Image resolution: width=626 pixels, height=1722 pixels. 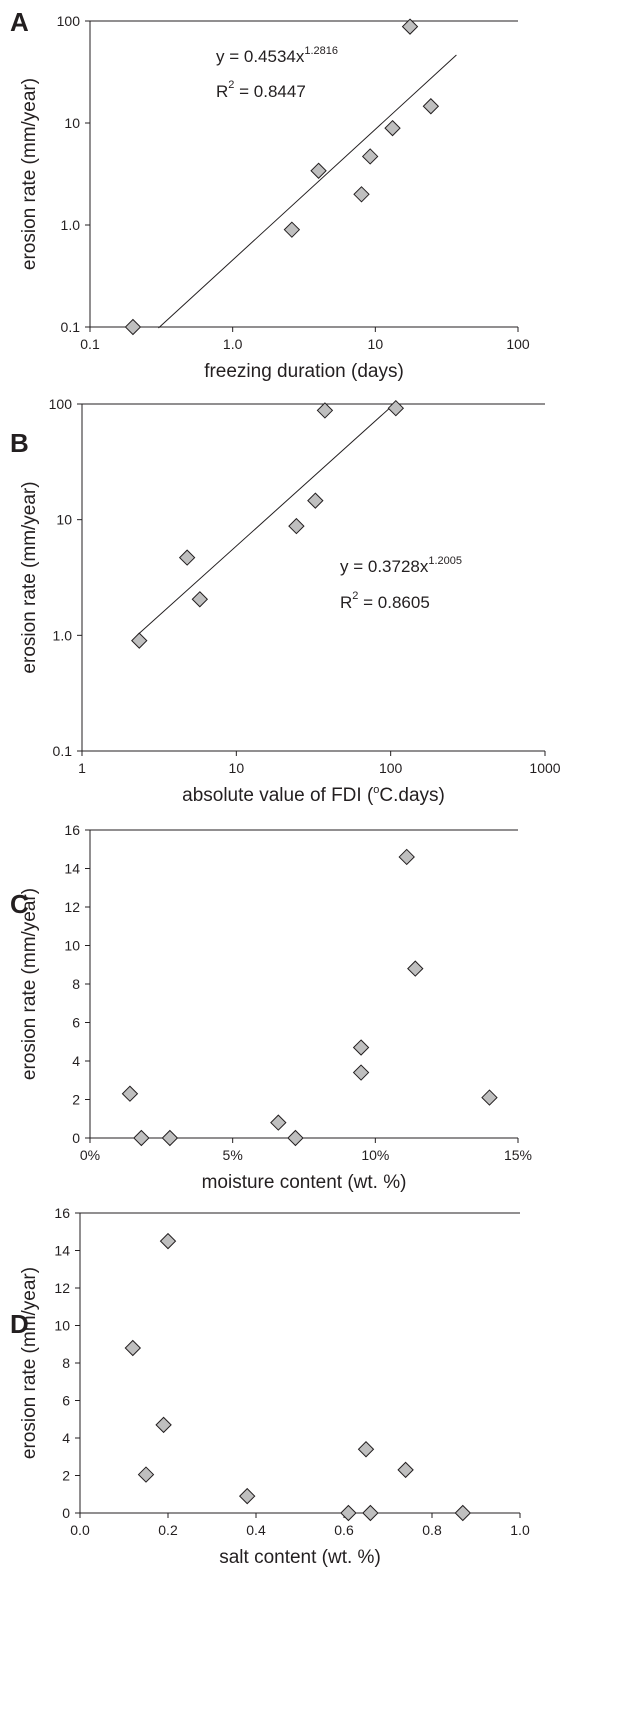 I want to click on panel-c-y-tick-label: 8, so click(x=76, y=984).